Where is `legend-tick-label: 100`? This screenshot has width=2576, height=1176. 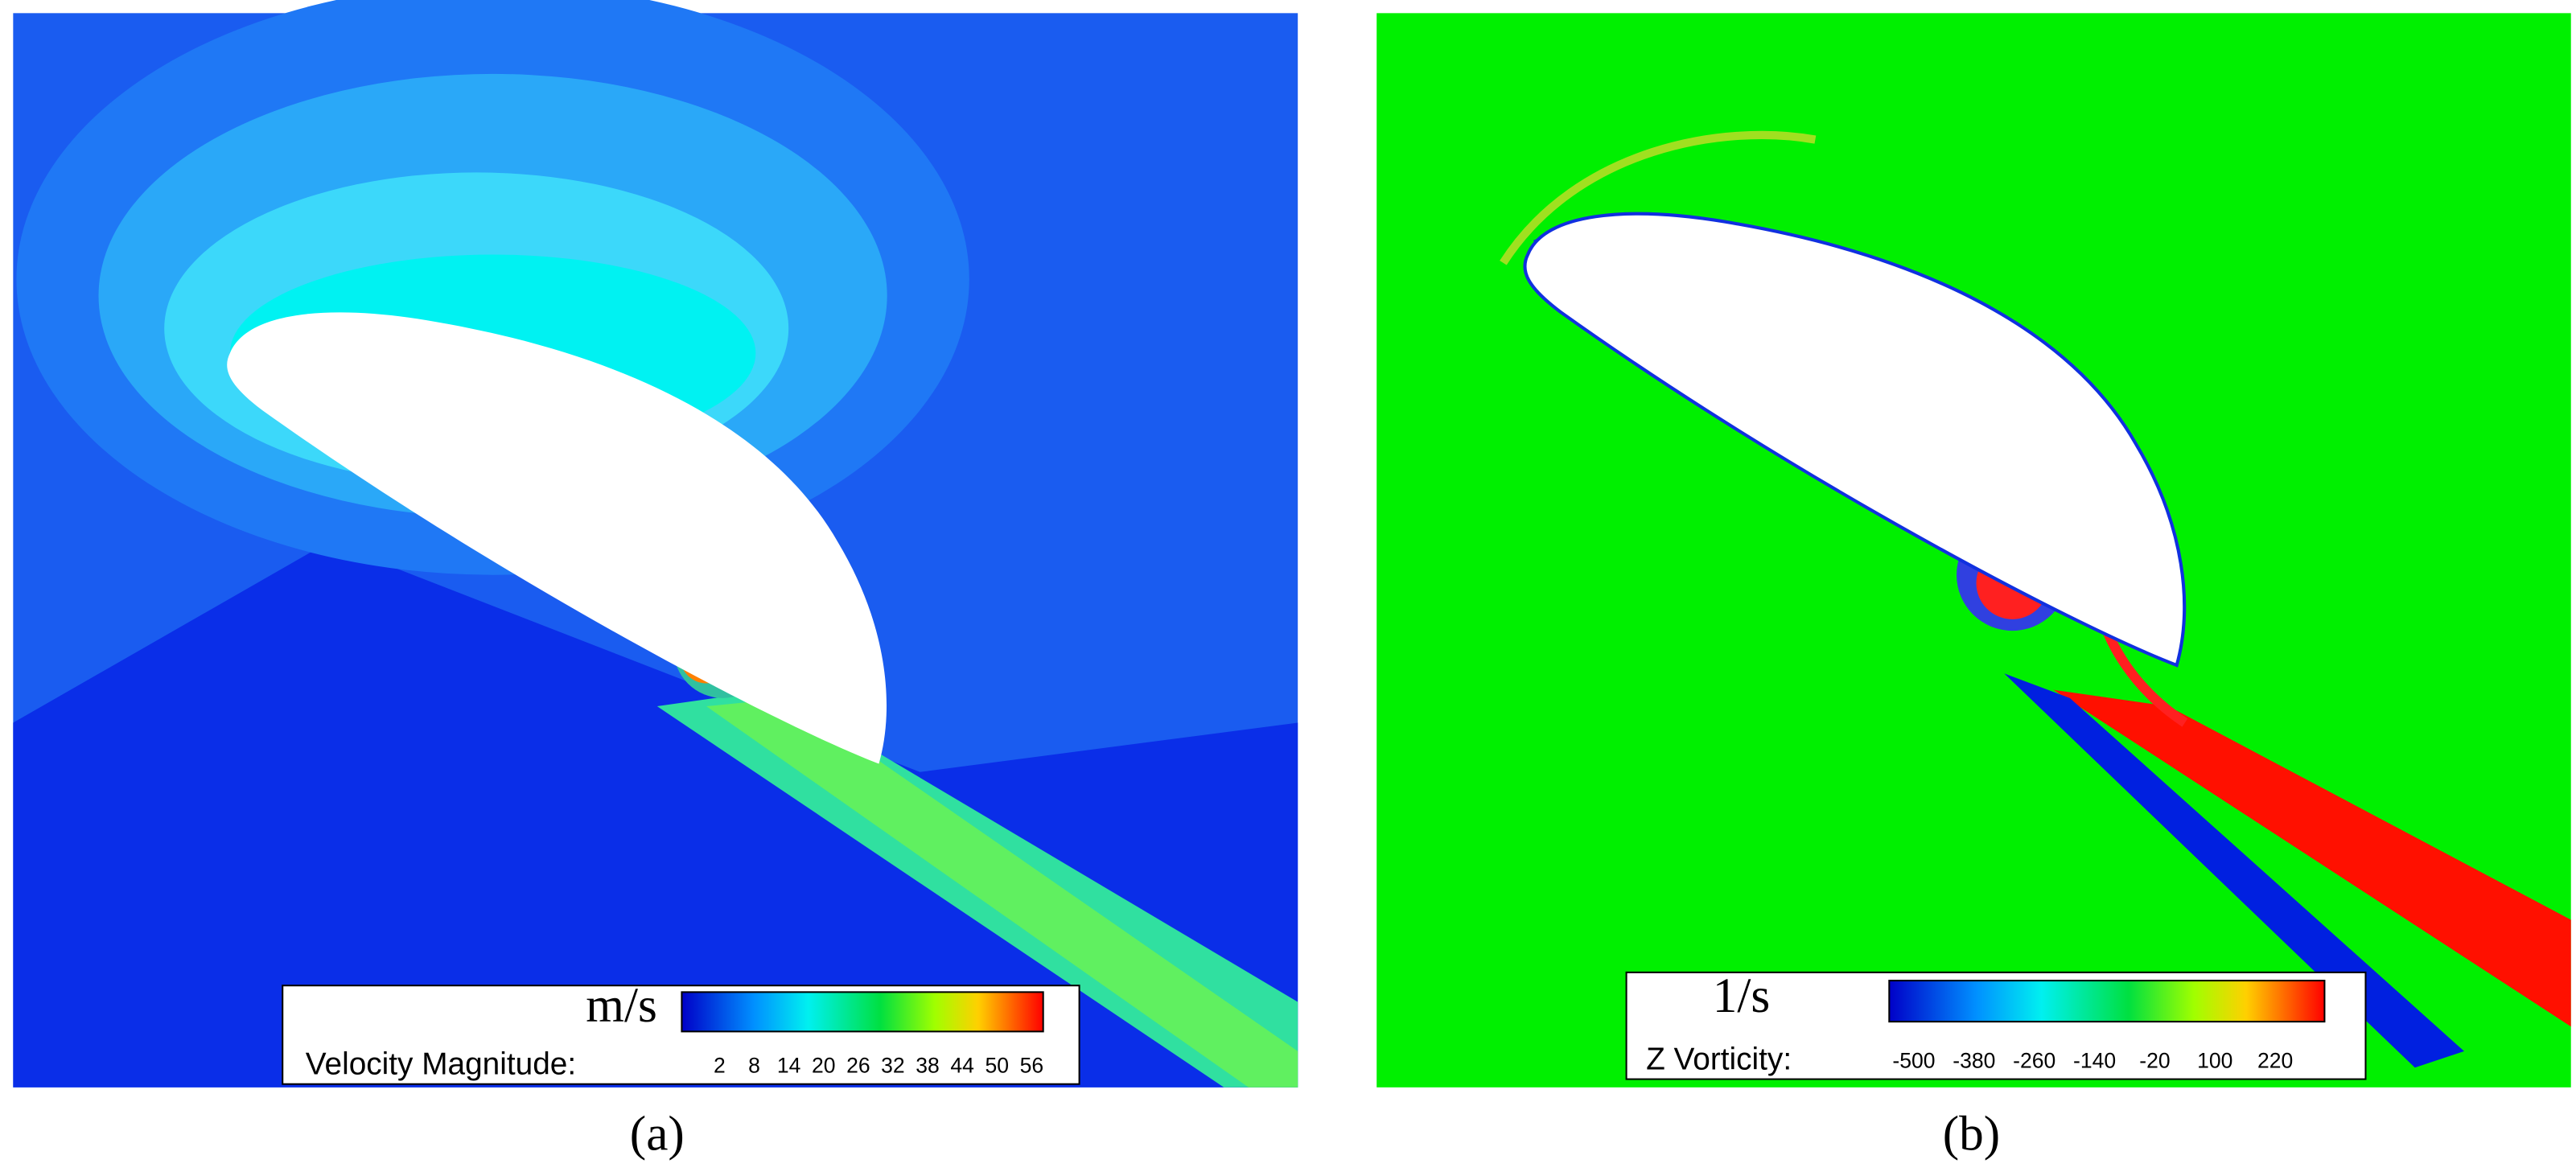 legend-tick-label: 100 is located at coordinates (2214, 1060).